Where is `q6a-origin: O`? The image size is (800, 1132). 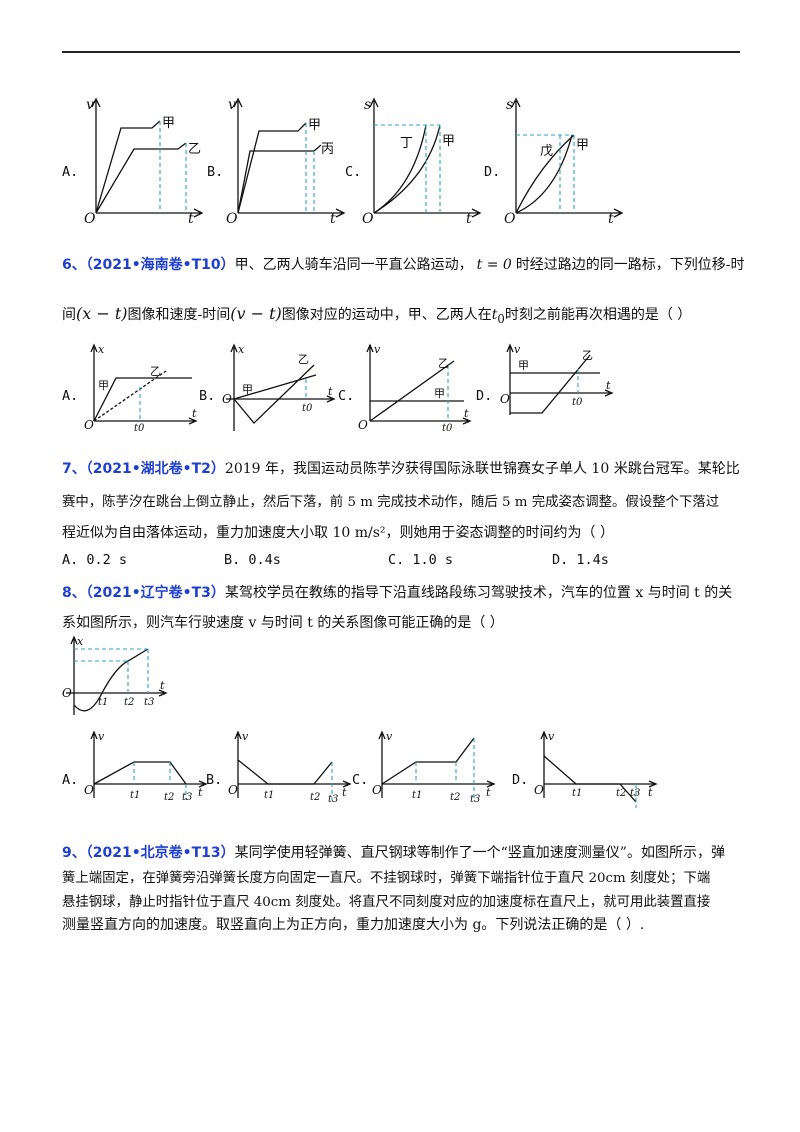
q6a-origin: O is located at coordinates (89, 425).